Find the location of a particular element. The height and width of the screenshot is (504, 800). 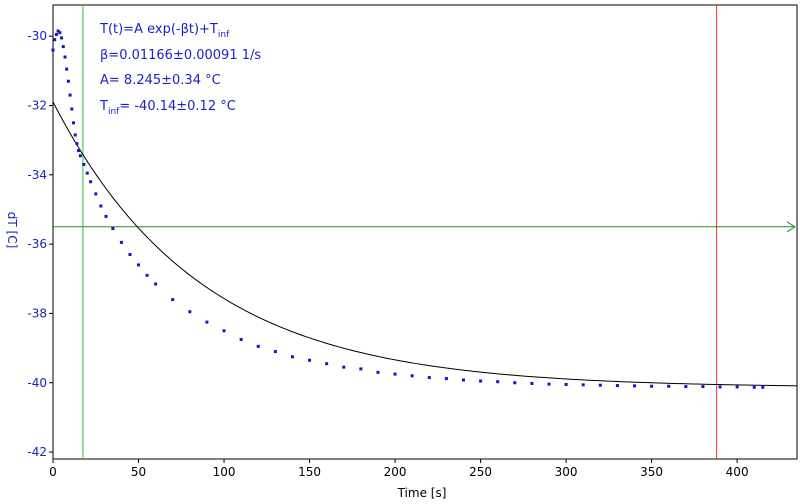

y-tick-label: -42 is located at coordinates (37, 452).